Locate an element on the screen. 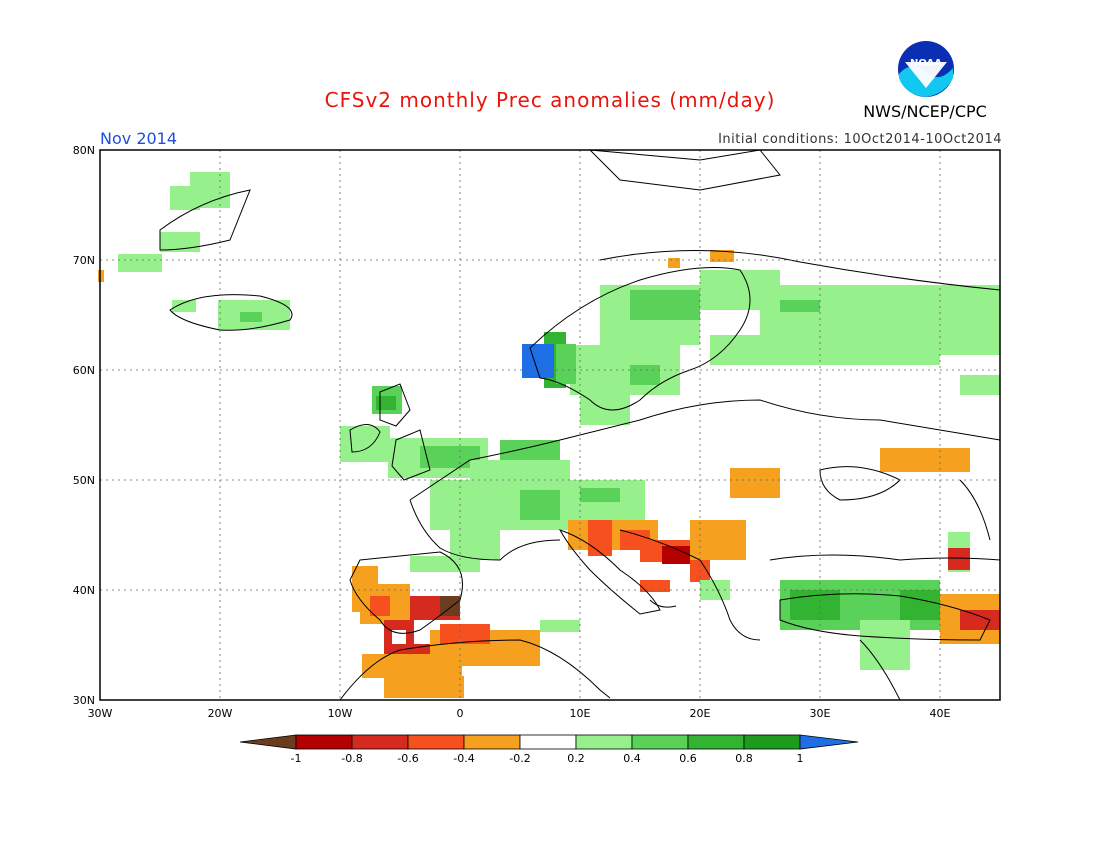 The image size is (1100, 850). lon-tick-label: 10W is located at coordinates (340, 713).